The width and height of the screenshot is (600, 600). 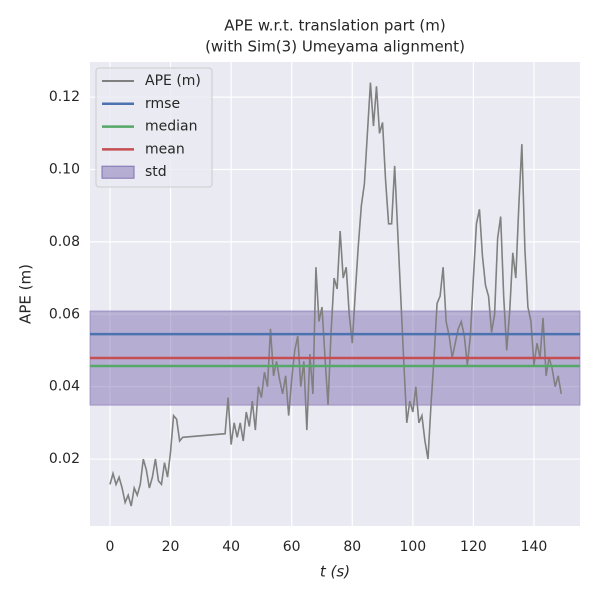 I want to click on y-tick-label: 0.12, so click(x=64, y=97).